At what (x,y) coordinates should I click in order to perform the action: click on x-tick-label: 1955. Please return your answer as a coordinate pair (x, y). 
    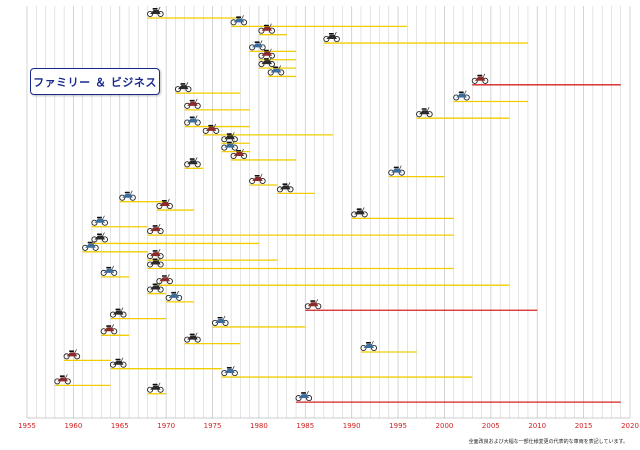
    Looking at the image, I should click on (27, 426).